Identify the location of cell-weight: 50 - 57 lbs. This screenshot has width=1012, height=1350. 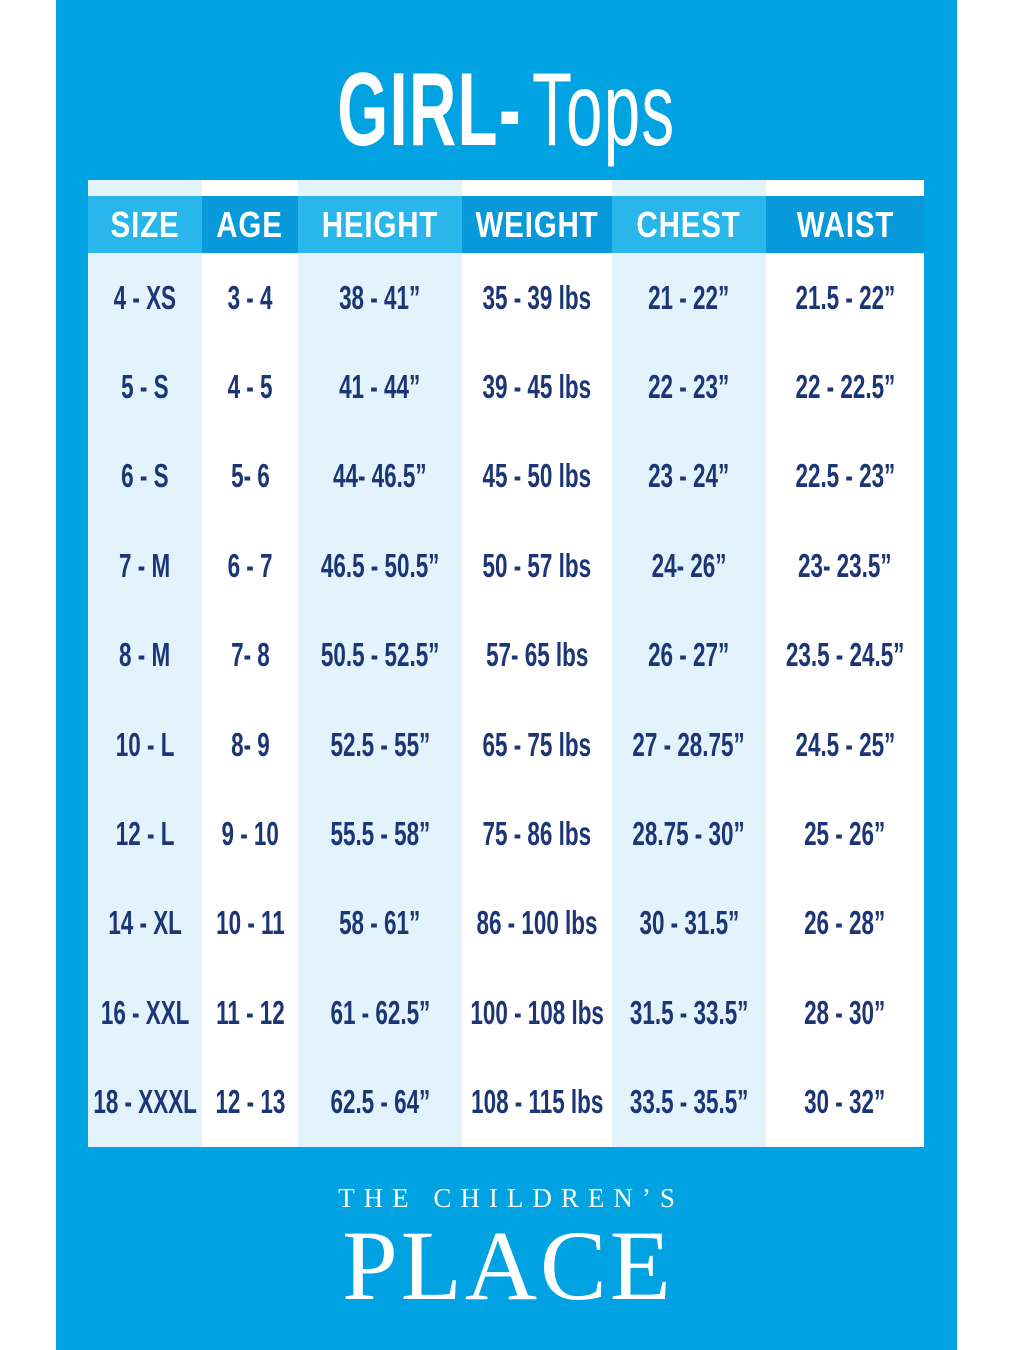
(537, 566).